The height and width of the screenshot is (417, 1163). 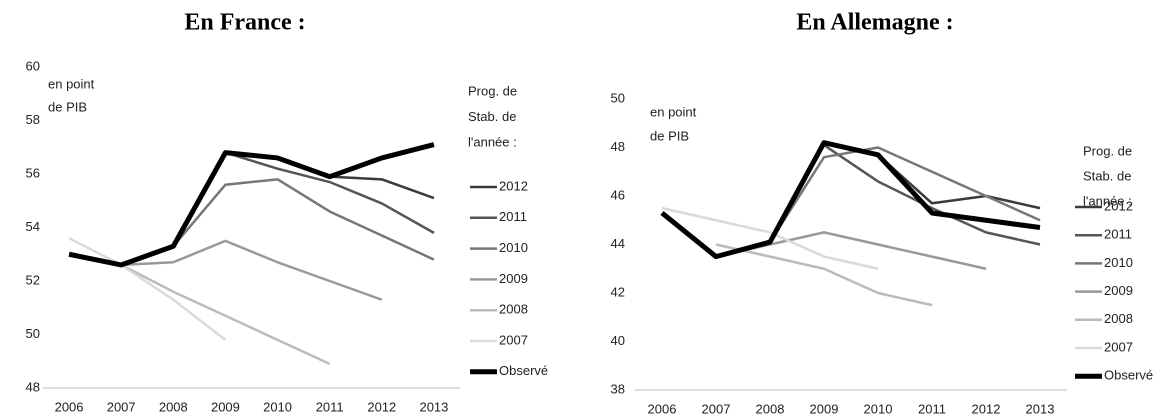 I want to click on y-tick-label: 42, so click(x=618, y=291).